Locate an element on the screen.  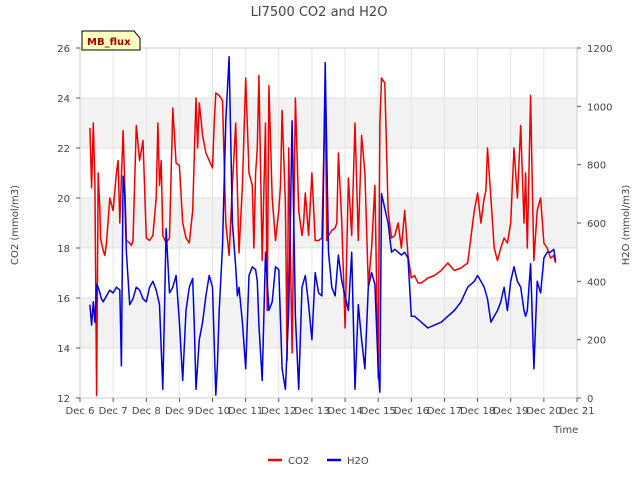
y-tick-label-right: 0 is located at coordinates (590, 399).